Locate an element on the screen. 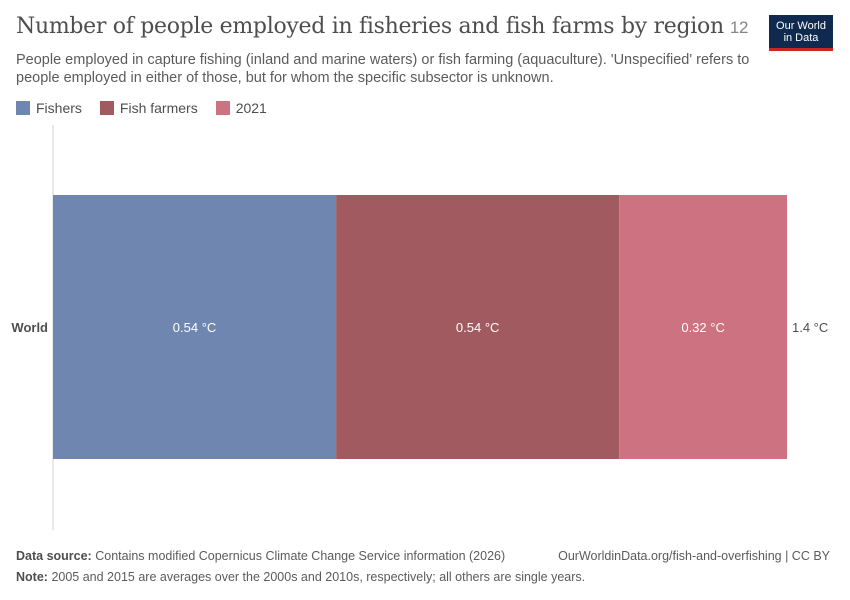 Image resolution: width=850 pixels, height=600 pixels. data-label: 0.32 °C is located at coordinates (703, 327).